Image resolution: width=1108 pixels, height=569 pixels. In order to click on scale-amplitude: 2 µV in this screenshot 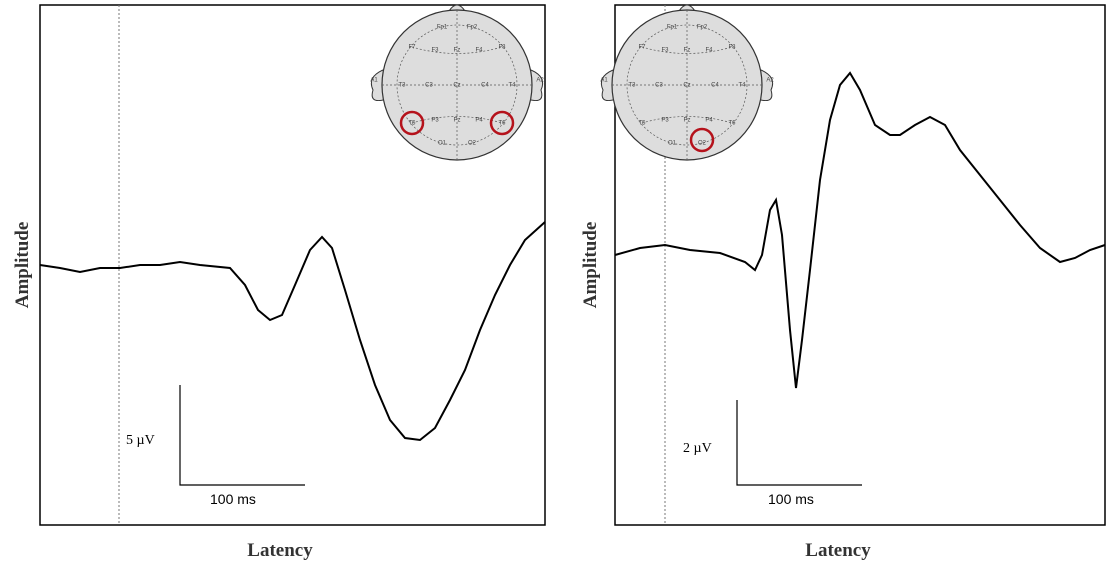, I will do `click(697, 448)`.